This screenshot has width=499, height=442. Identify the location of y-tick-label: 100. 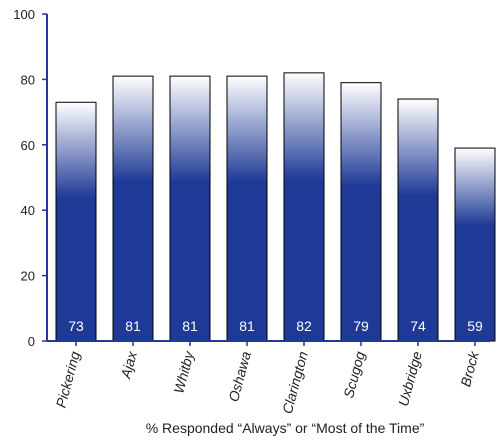
(24, 14).